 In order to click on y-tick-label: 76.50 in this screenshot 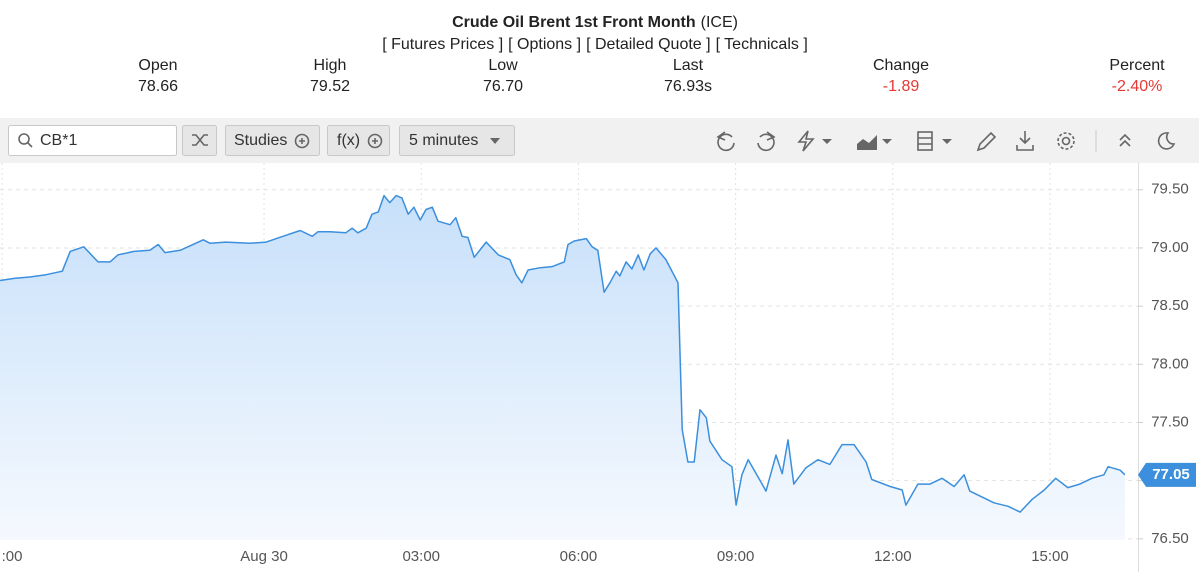, I will do `click(1170, 538)`.